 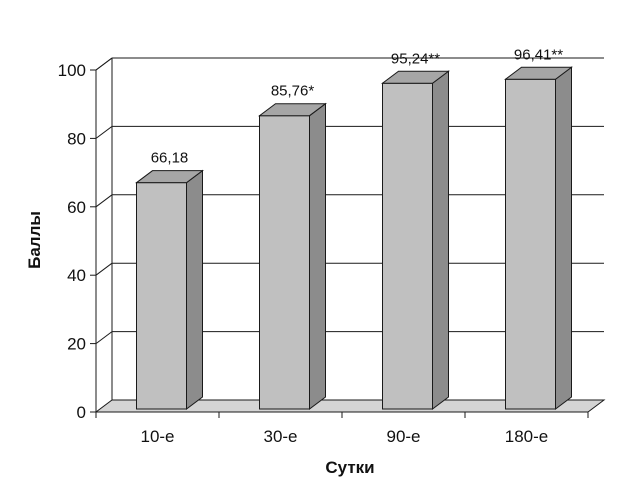 I want to click on y-axis-top-connector, so click(x=104, y=64).